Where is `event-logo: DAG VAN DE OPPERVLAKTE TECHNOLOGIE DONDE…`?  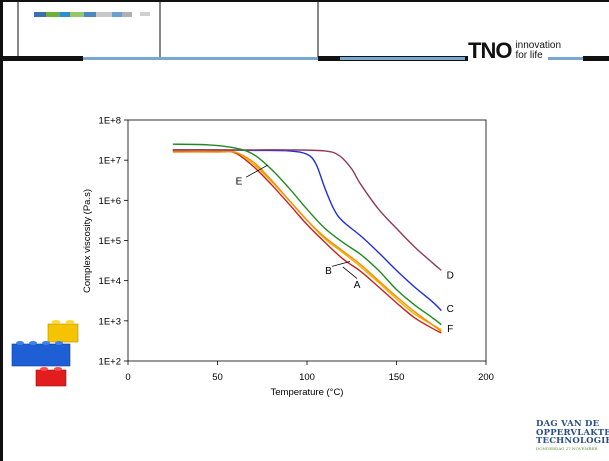
event-logo: DAG VAN DE OPPERVLAKTE TECHNOLOGIE DONDE… is located at coordinates (572, 435).